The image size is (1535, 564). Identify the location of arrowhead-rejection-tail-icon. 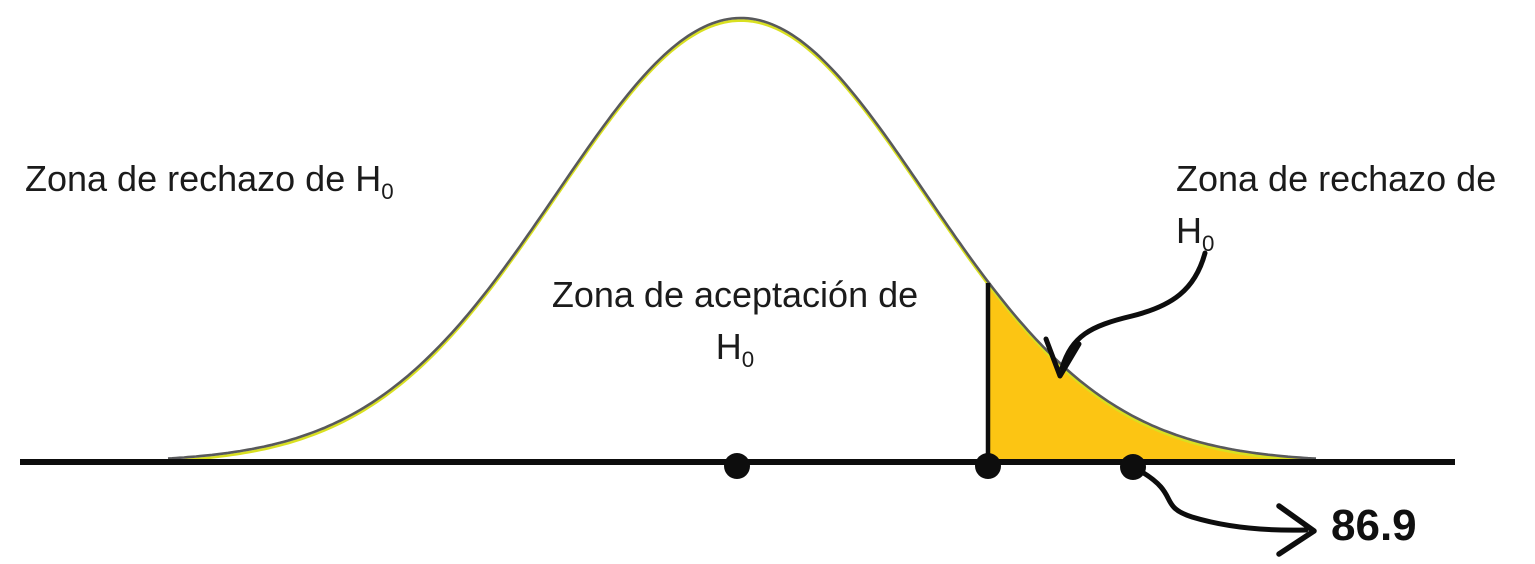
(1062, 357).